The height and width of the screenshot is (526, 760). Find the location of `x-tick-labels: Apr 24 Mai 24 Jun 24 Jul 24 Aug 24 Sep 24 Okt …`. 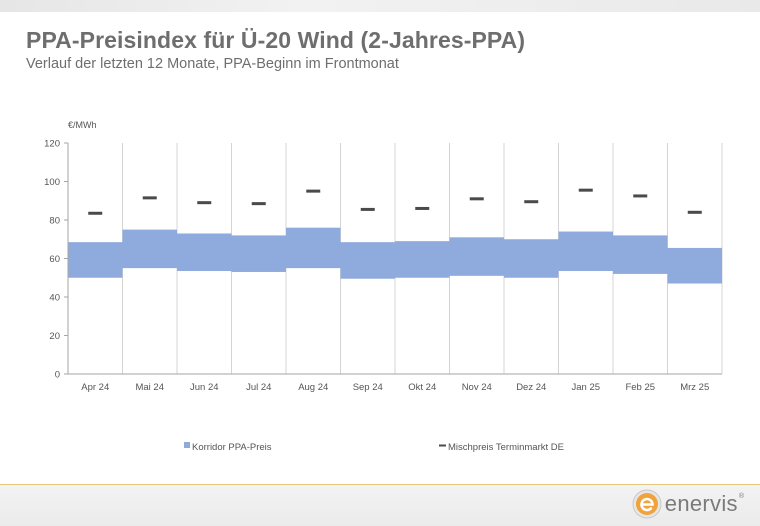

x-tick-labels: Apr 24 Mai 24 Jun 24 Jul 24 Aug 24 Sep 24 Okt … is located at coordinates (395, 387).